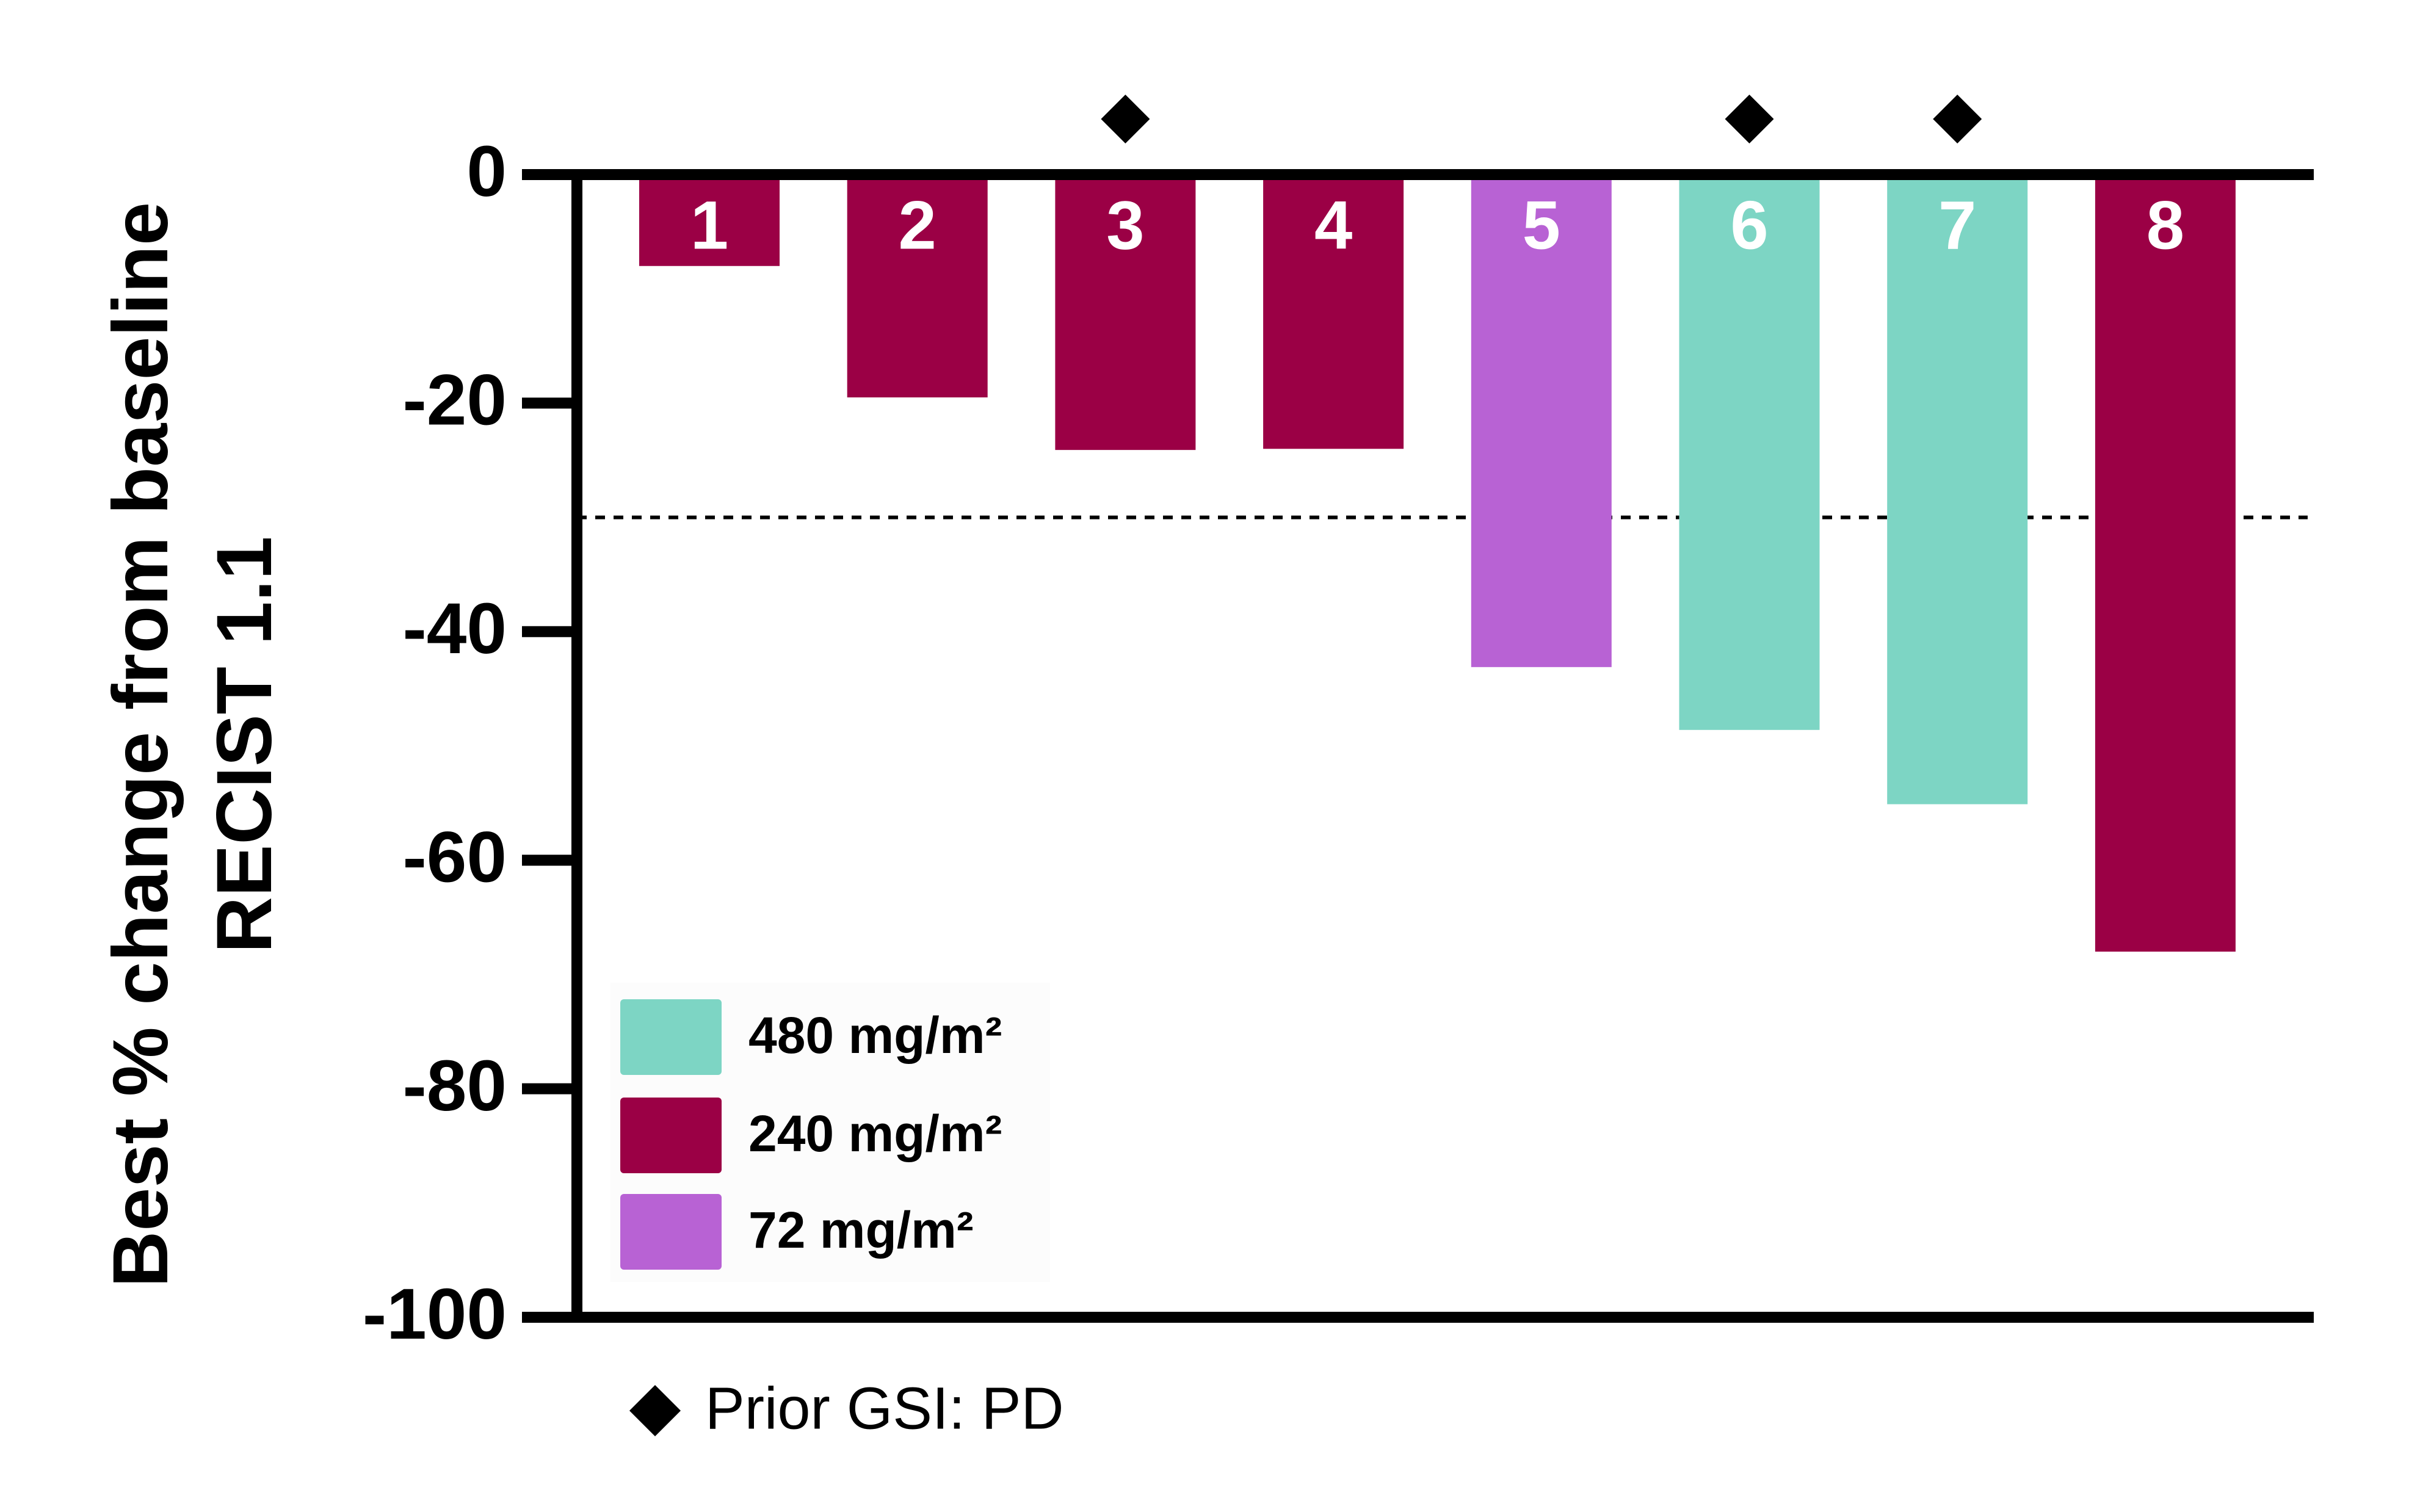  What do you see at coordinates (1957, 225) in the screenshot?
I see `category-label: 7` at bounding box center [1957, 225].